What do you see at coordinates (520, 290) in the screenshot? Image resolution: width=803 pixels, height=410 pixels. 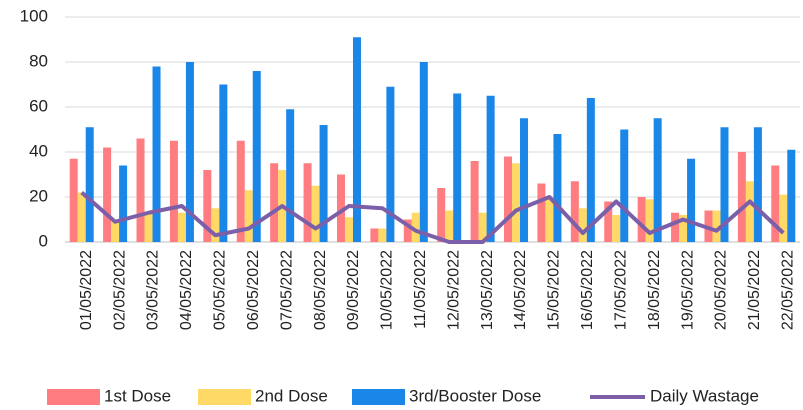 I see `x-tick-label: 14/05/2022` at bounding box center [520, 290].